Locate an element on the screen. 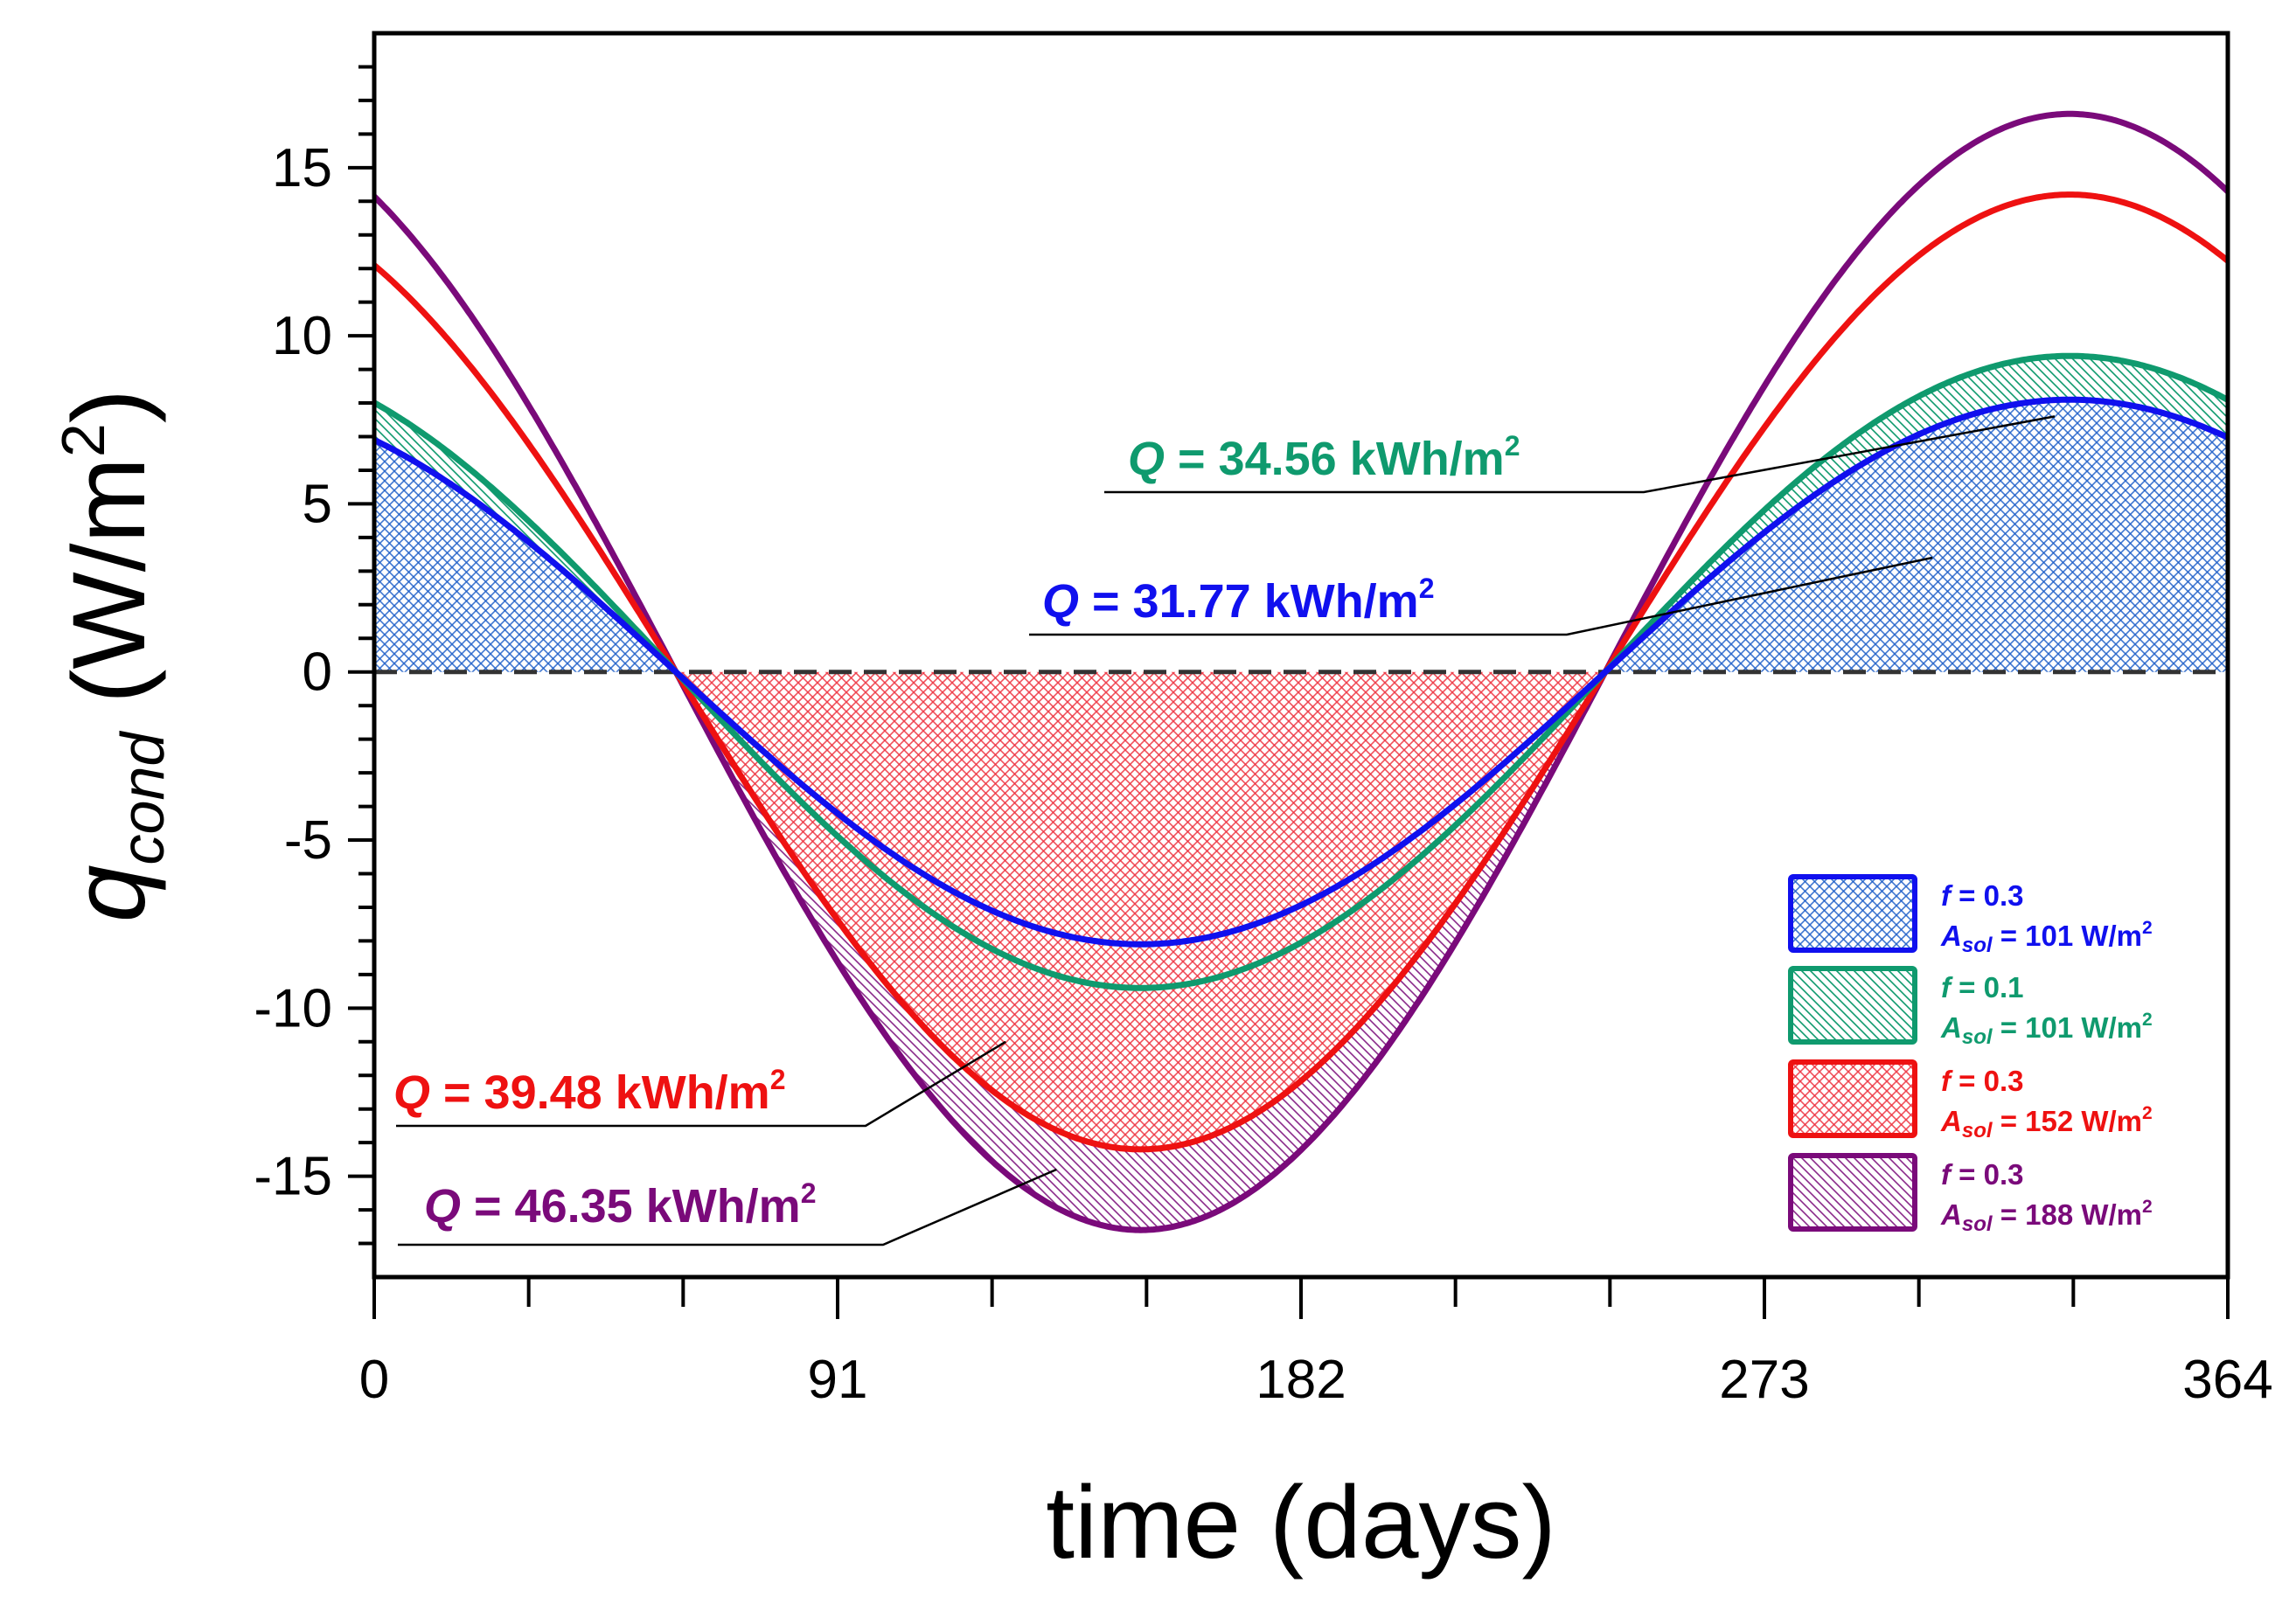 The height and width of the screenshot is (1618, 2296). legend-swatch-blue is located at coordinates (1853, 913).